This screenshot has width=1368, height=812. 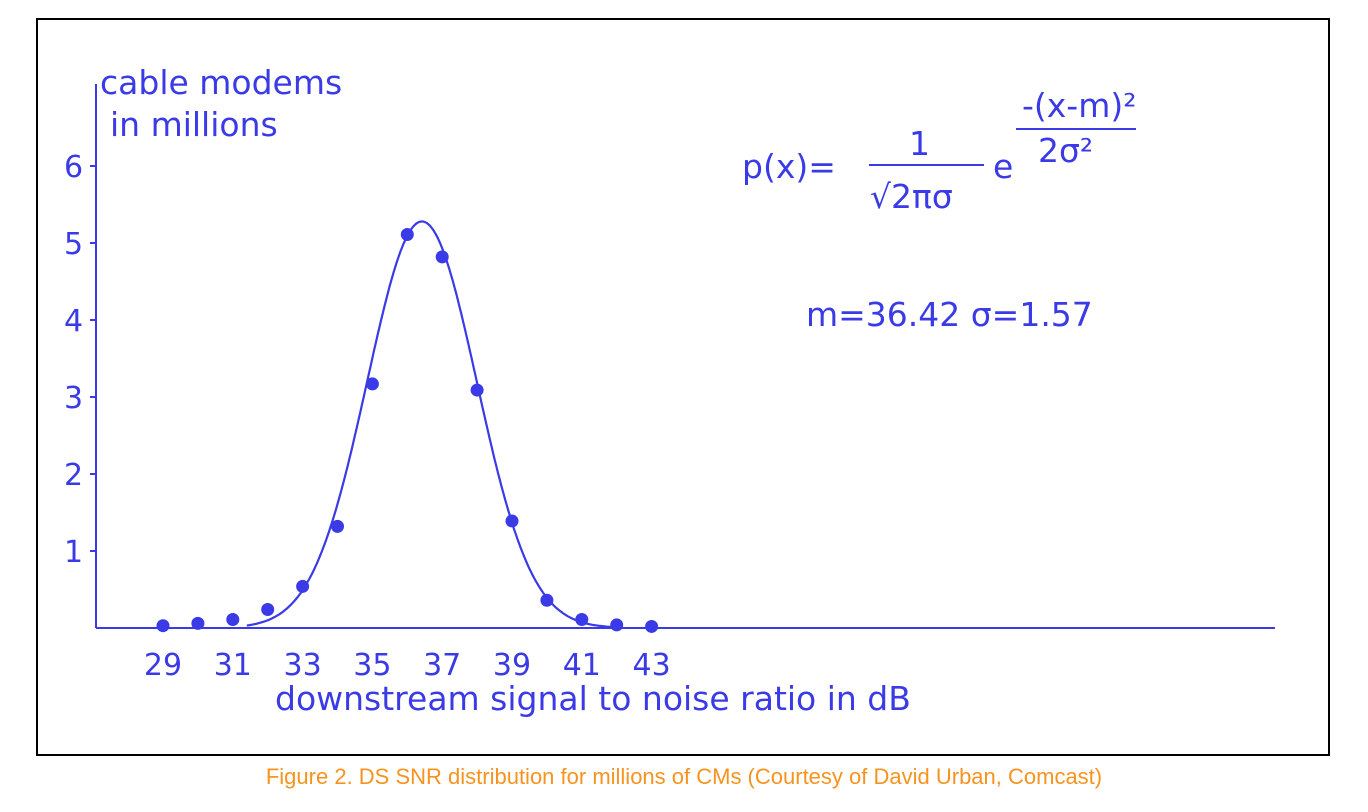 I want to click on x-tick-label: 37, so click(x=442, y=665).